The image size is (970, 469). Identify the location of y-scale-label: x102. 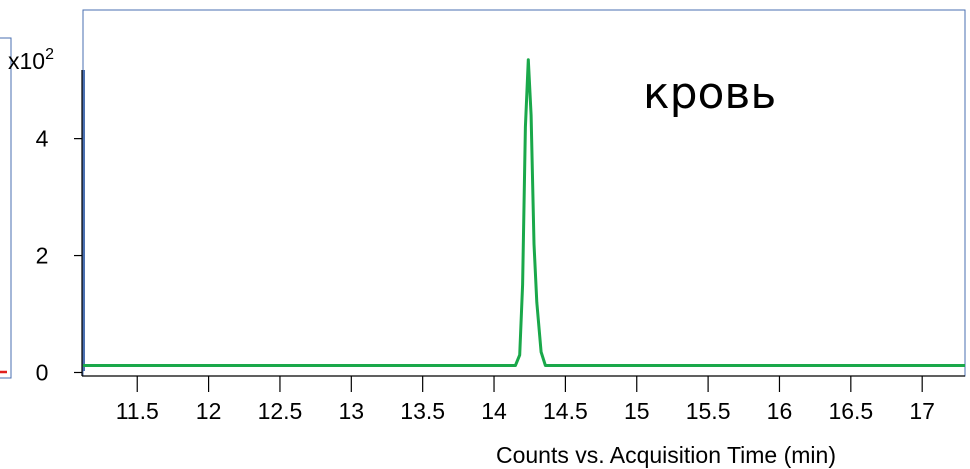
(31, 60).